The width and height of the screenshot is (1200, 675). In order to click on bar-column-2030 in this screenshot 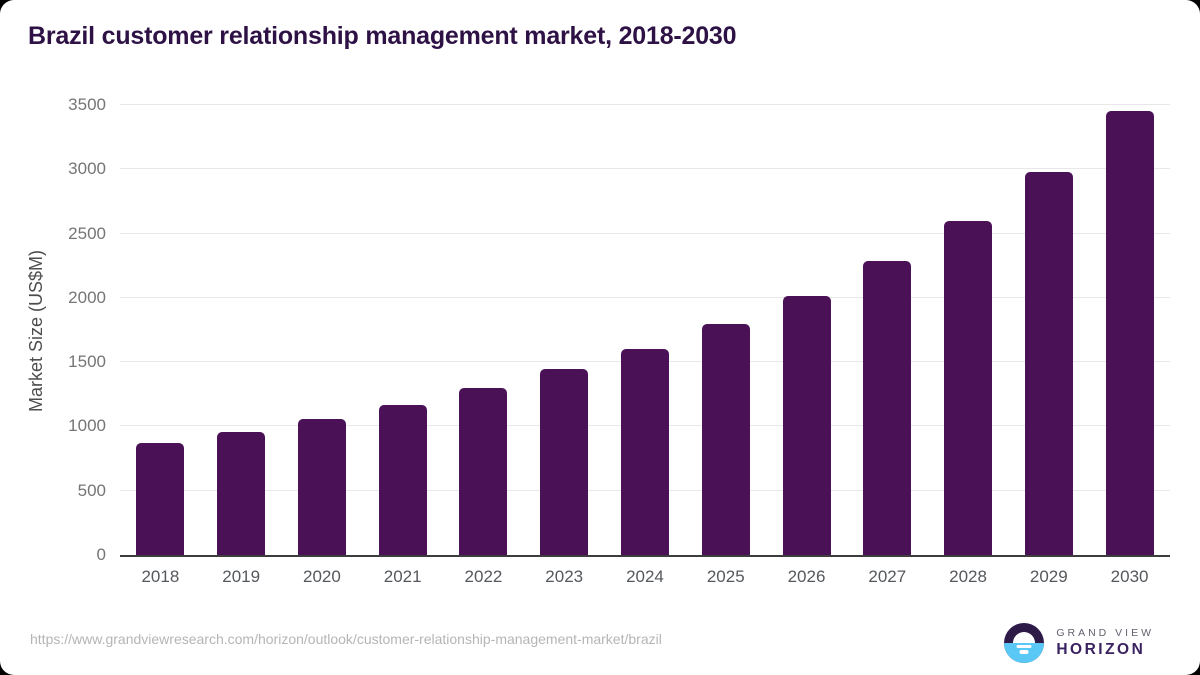, I will do `click(1129, 330)`.